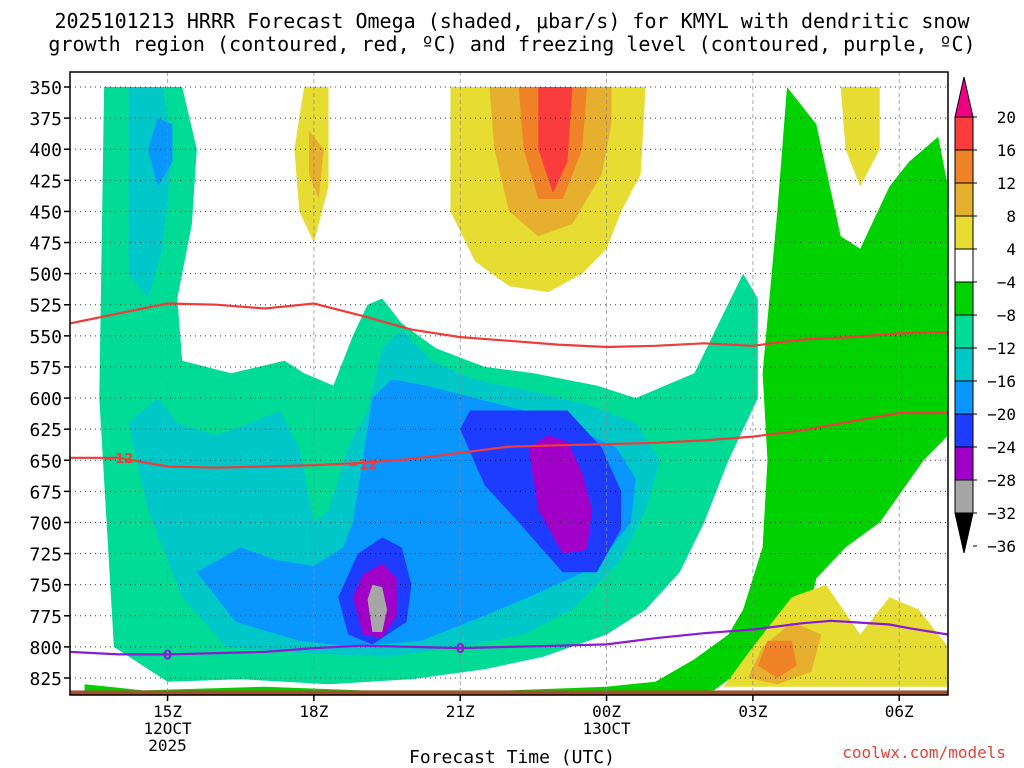 This screenshot has height=768, width=1024. Describe the element at coordinates (509, 637) in the screenshot. I see `freezing-level-contour` at that location.